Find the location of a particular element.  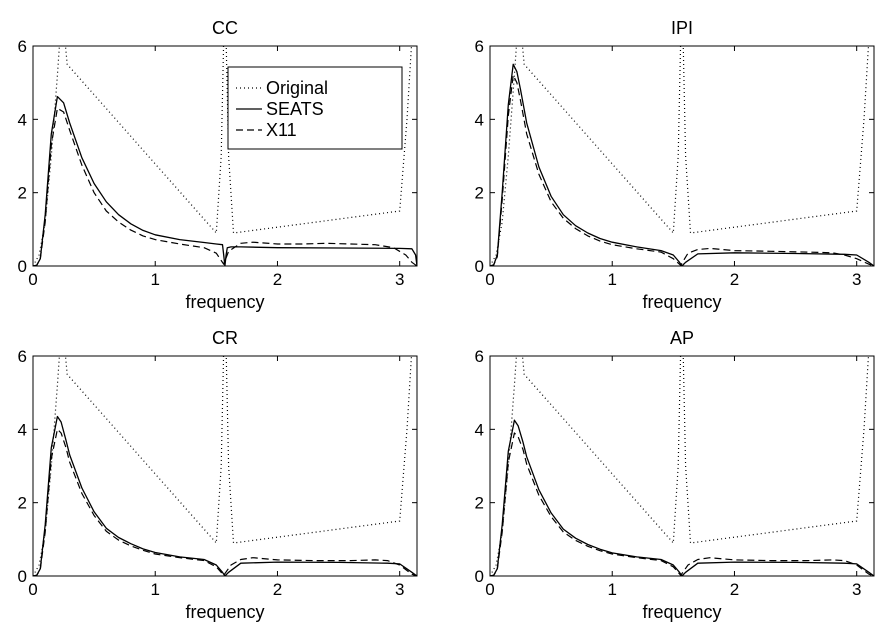

panel-ipi-ytick-label: 2 is located at coordinates (479, 193).